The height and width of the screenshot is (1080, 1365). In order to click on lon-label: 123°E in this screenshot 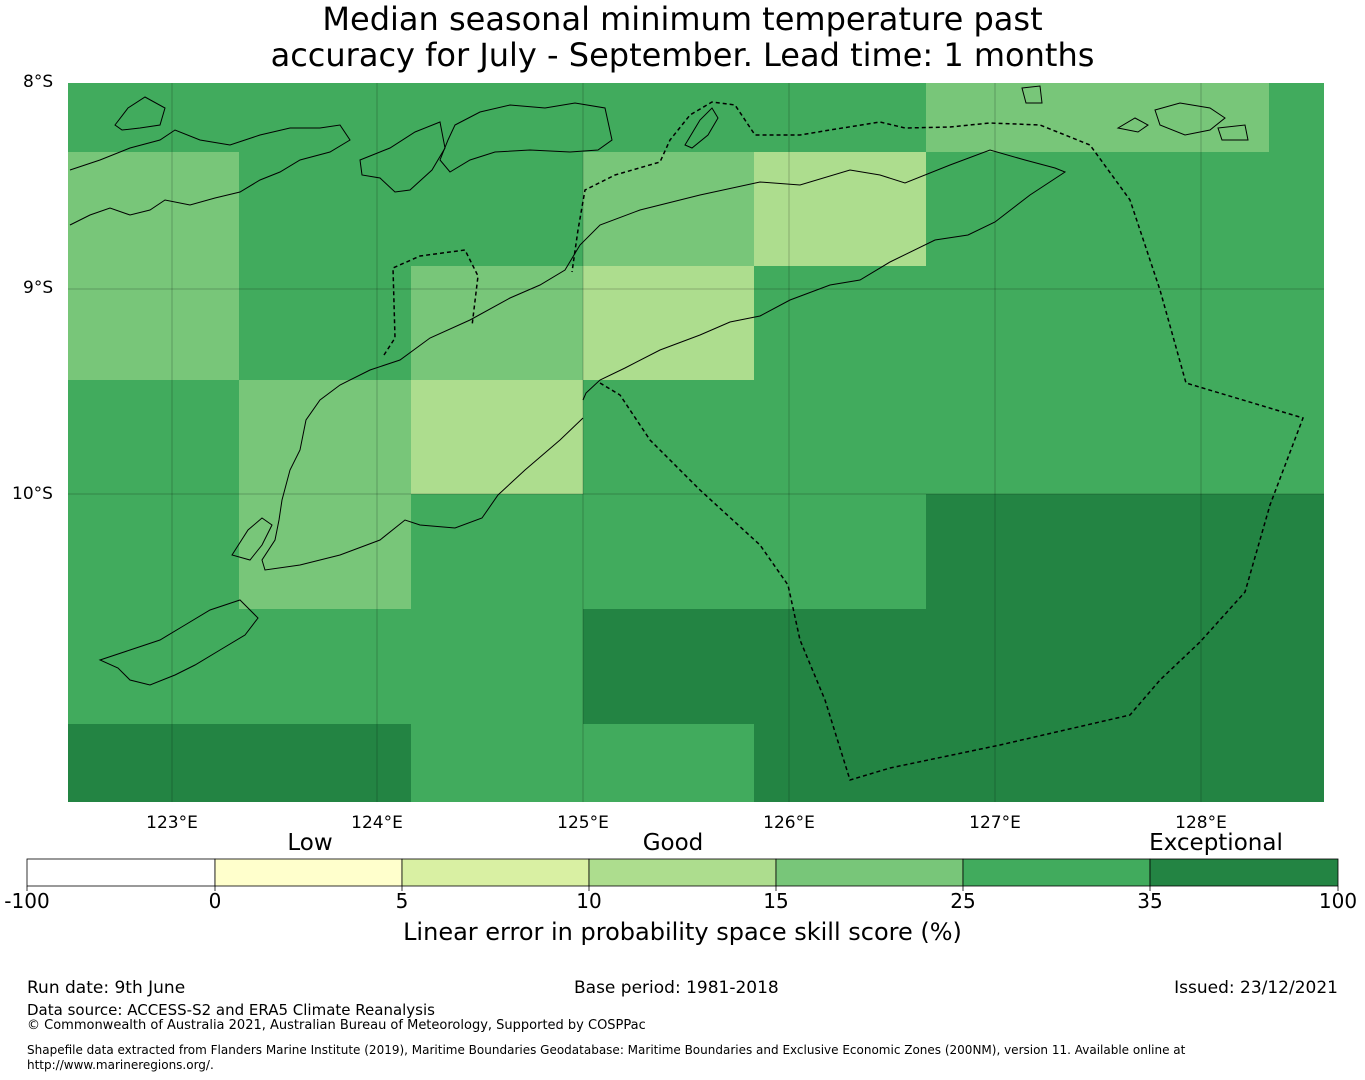, I will do `click(172, 823)`.